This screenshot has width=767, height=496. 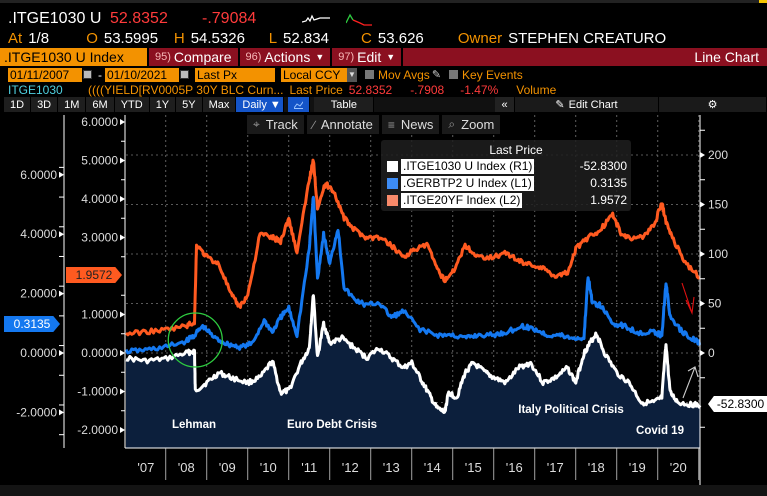 I want to click on r1-tick-label: 100, so click(x=718, y=254).